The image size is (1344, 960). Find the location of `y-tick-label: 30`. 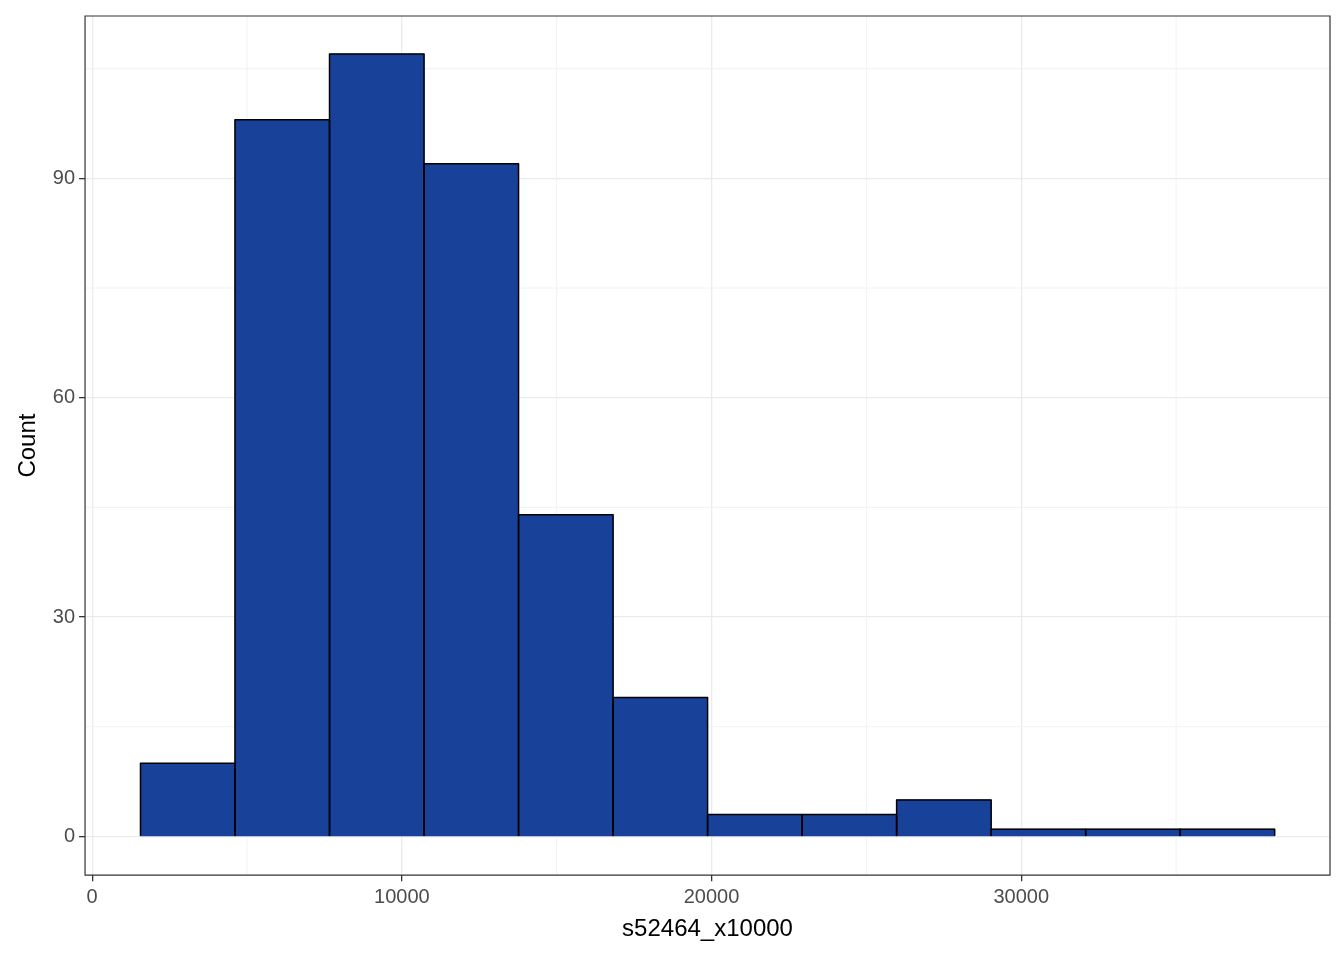

y-tick-label: 30 is located at coordinates (64, 615).